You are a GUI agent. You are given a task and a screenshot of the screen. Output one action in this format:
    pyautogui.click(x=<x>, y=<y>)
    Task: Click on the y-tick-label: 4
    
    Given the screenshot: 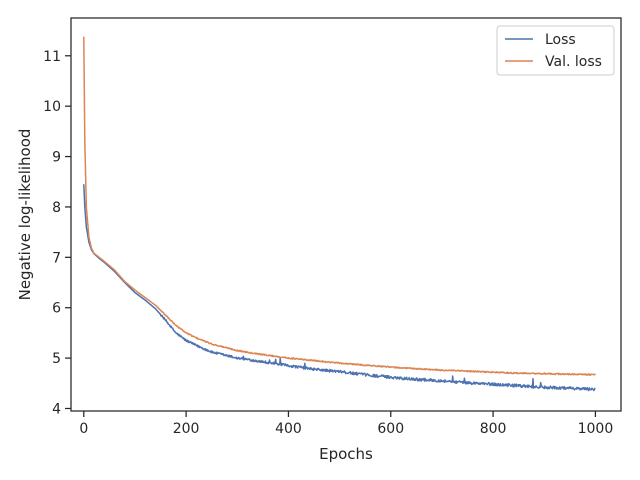 What is the action you would take?
    pyautogui.click(x=56, y=409)
    